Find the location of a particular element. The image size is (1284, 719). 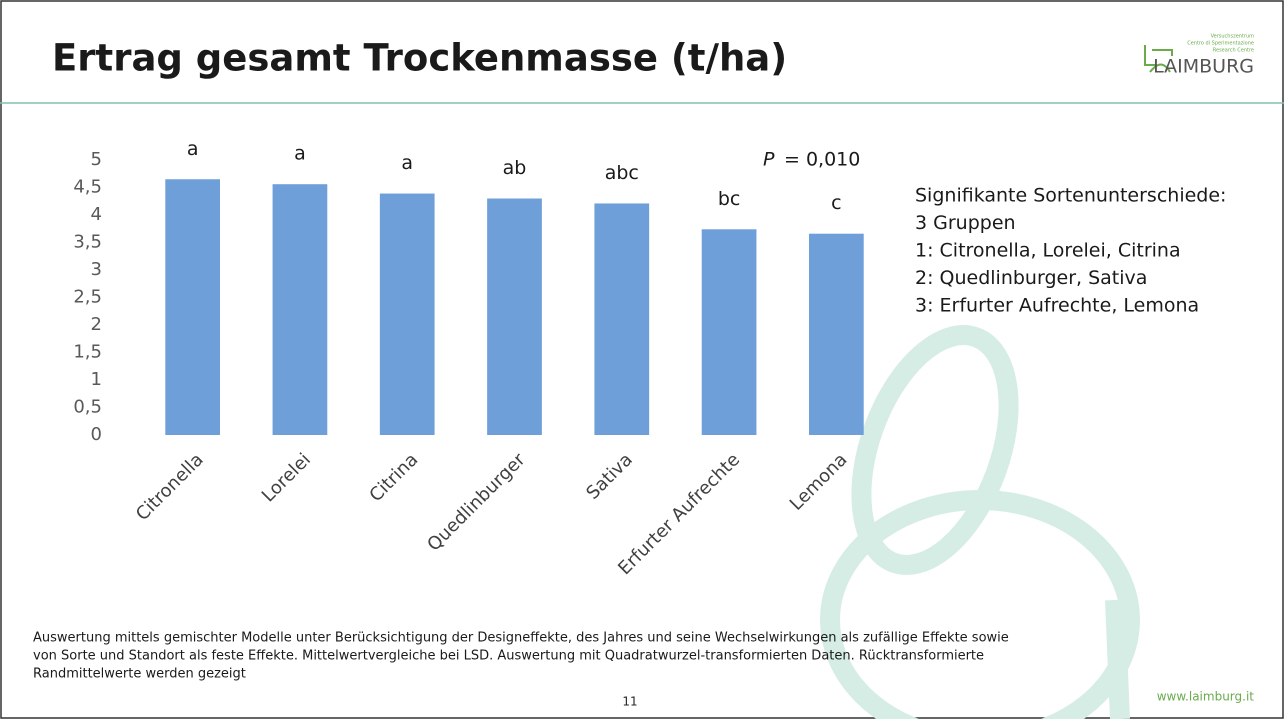

note-line: Randmittelwerte werden gezeigt is located at coordinates (139, 674).